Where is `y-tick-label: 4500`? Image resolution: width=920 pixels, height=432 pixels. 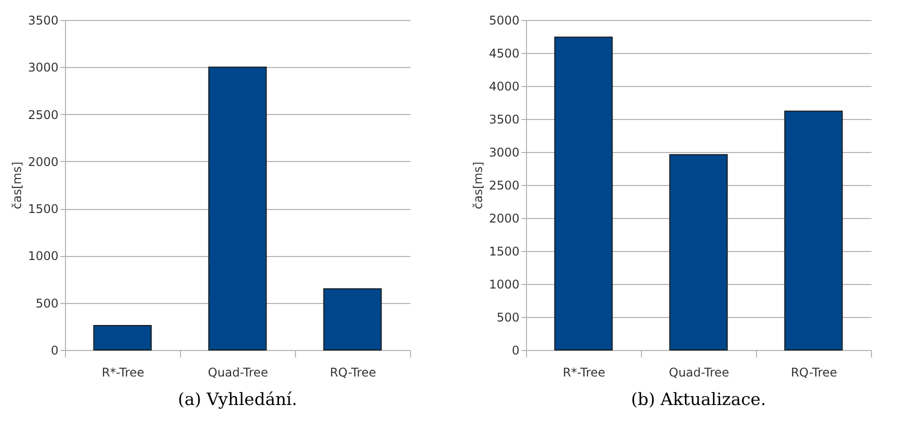
y-tick-label: 4500 is located at coordinates (504, 53).